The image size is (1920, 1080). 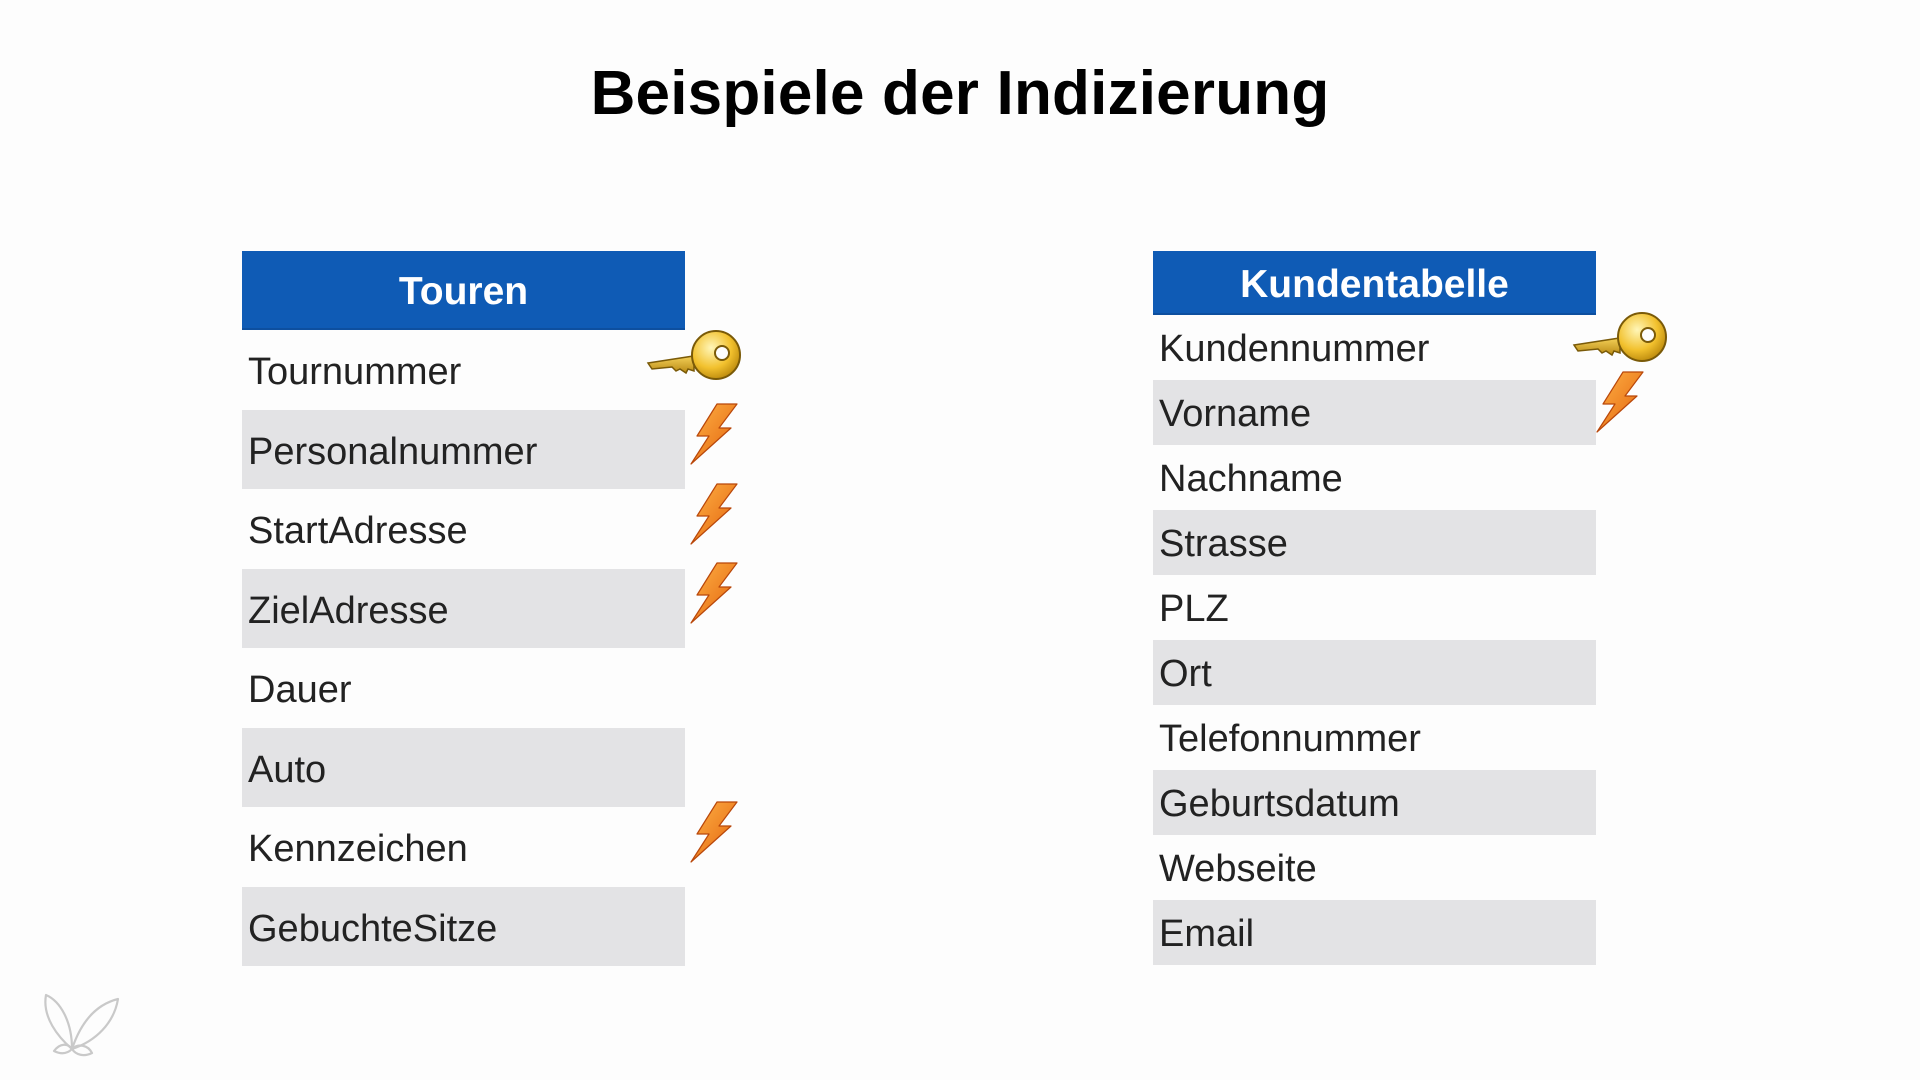 What do you see at coordinates (79, 1023) in the screenshot?
I see `butterfly-logo-icon` at bounding box center [79, 1023].